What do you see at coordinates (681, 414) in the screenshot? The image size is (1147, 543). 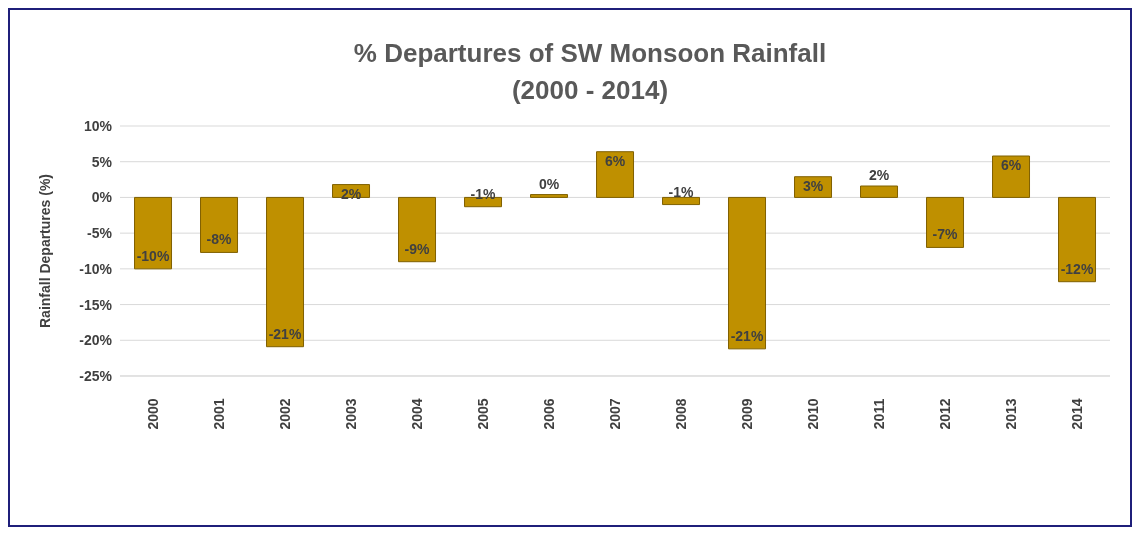 I see `x-tick-label: 2008` at bounding box center [681, 414].